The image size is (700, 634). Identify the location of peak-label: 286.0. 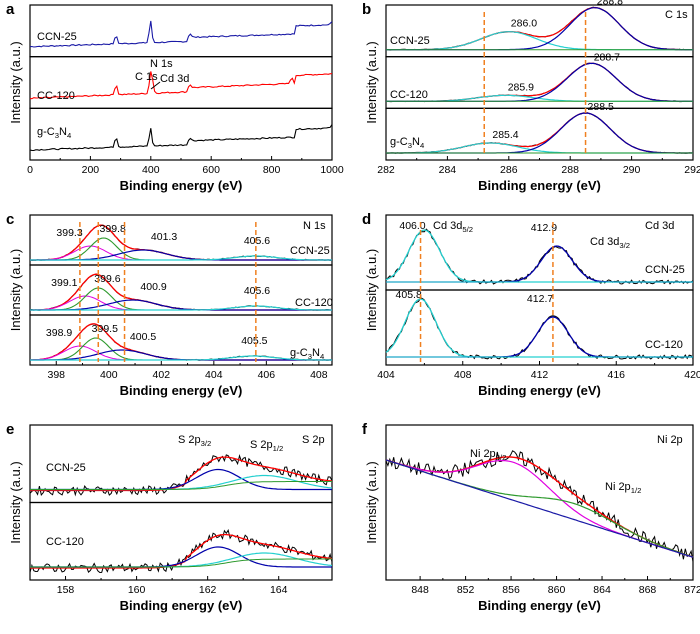
(524, 24).